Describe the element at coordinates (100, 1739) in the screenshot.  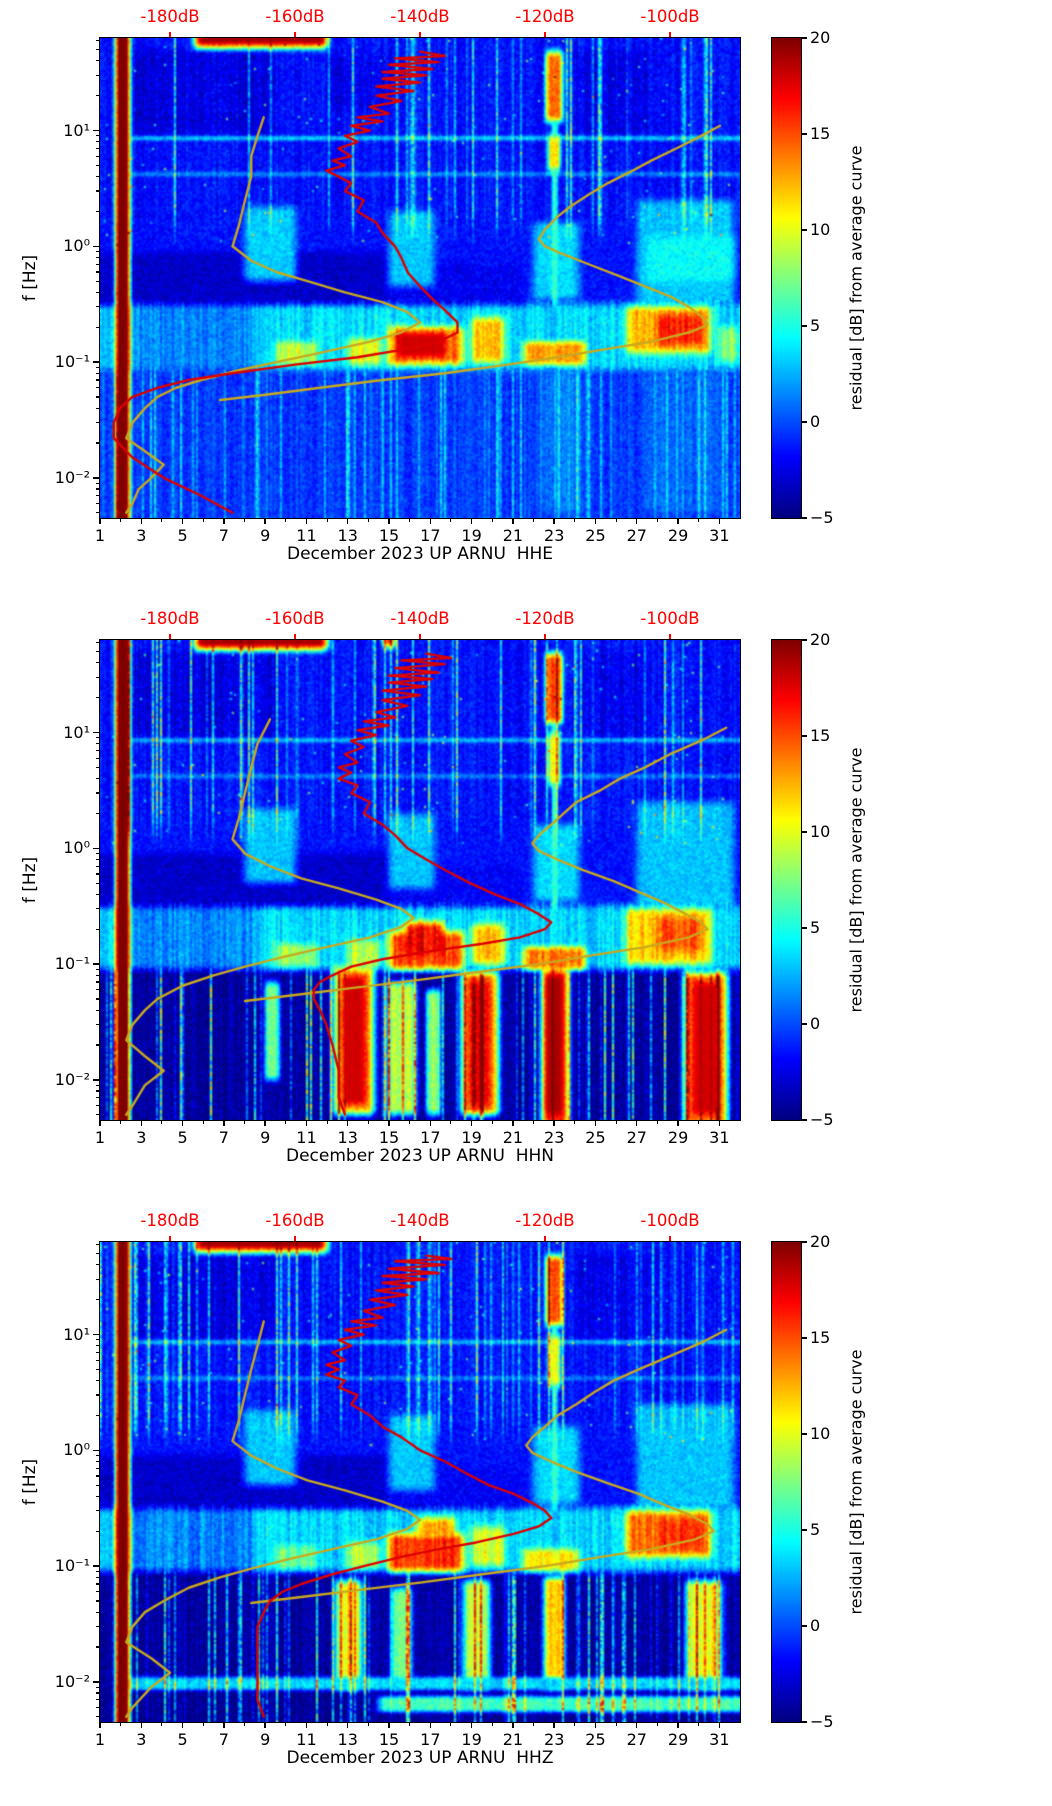
I see `x-tick-label: 1` at that location.